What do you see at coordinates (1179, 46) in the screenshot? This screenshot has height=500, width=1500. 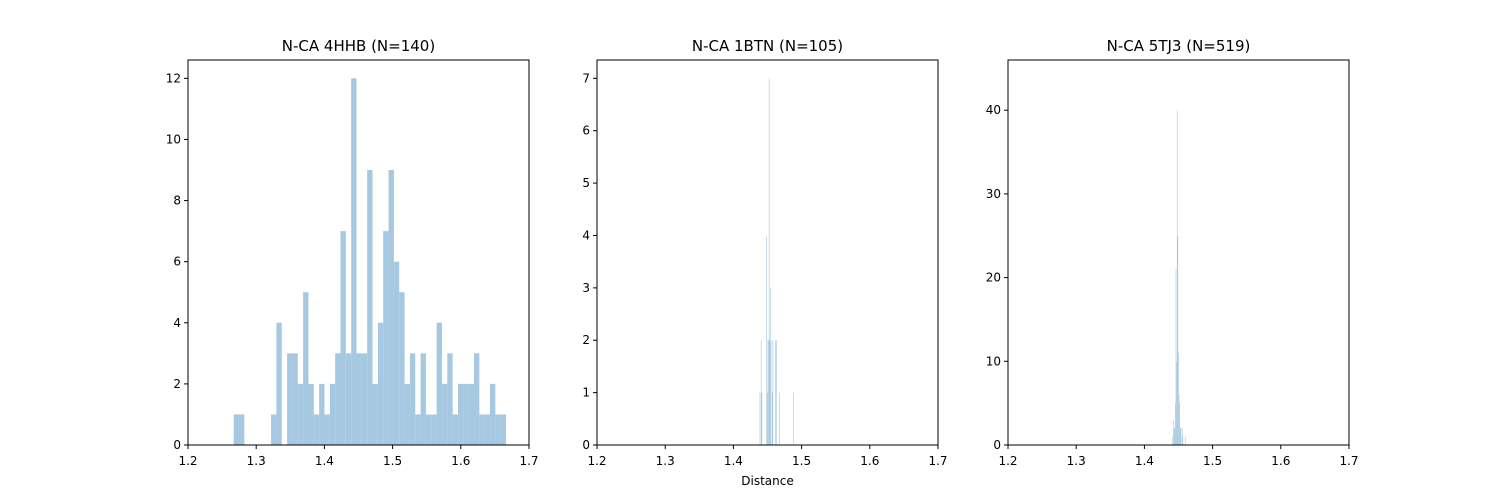 I see `panel-title: N-CA 5TJ3 (N=519)` at bounding box center [1179, 46].